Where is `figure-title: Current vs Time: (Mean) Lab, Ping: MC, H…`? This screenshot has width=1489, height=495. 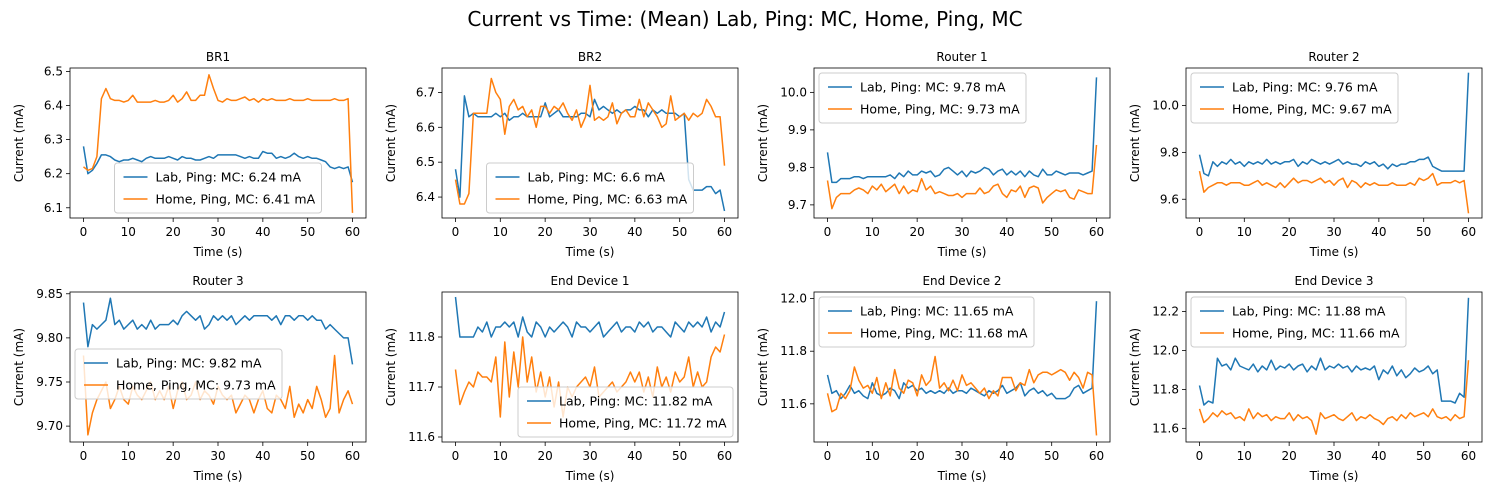
figure-title: Current vs Time: (Mean) Lab, Ping: MC, H… is located at coordinates (744, 19).